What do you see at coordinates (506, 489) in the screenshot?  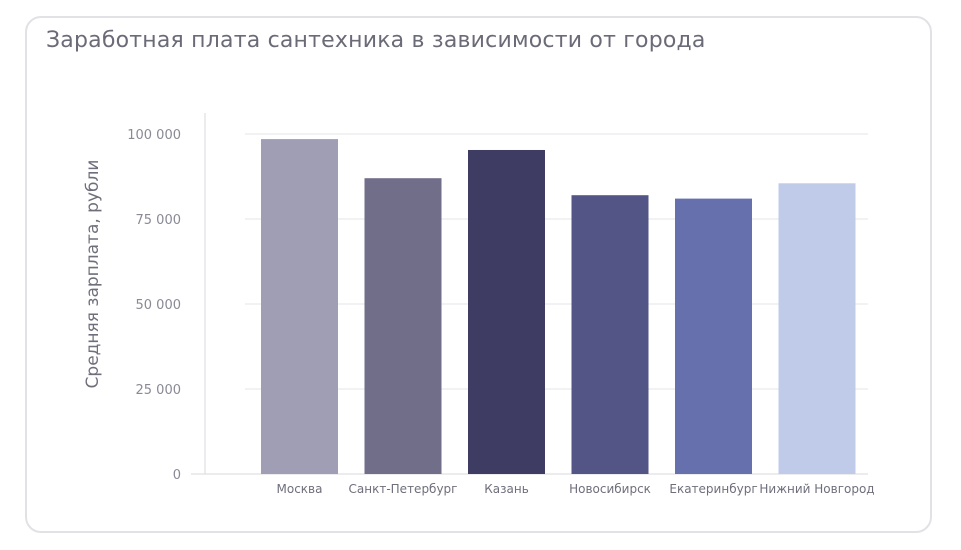 I see `category-label: Казань` at bounding box center [506, 489].